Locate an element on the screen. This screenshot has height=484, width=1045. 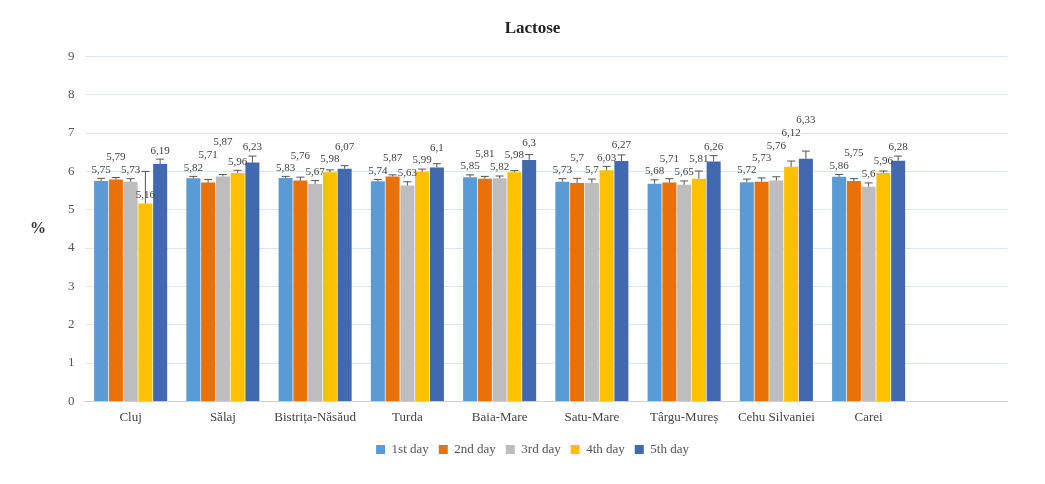
data-label: 5,6 is located at coordinates (868, 173).